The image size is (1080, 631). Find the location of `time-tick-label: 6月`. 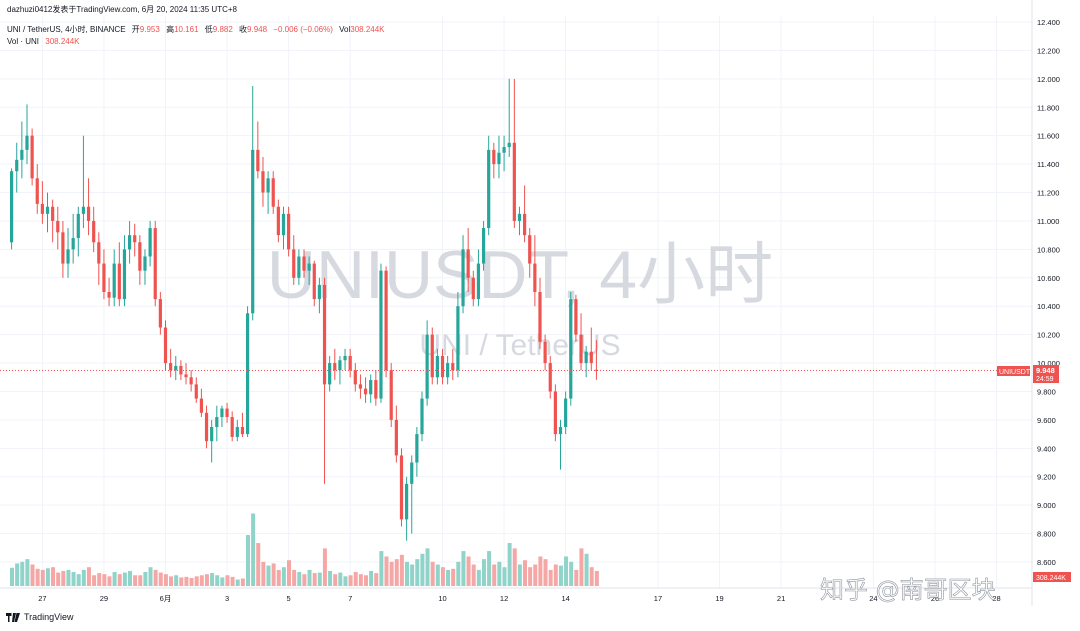

time-tick-label: 6月 is located at coordinates (166, 598).